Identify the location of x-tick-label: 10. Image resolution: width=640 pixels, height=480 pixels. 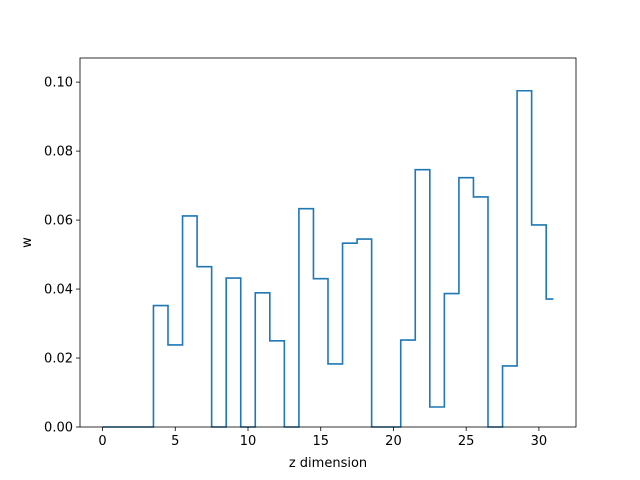
(248, 441).